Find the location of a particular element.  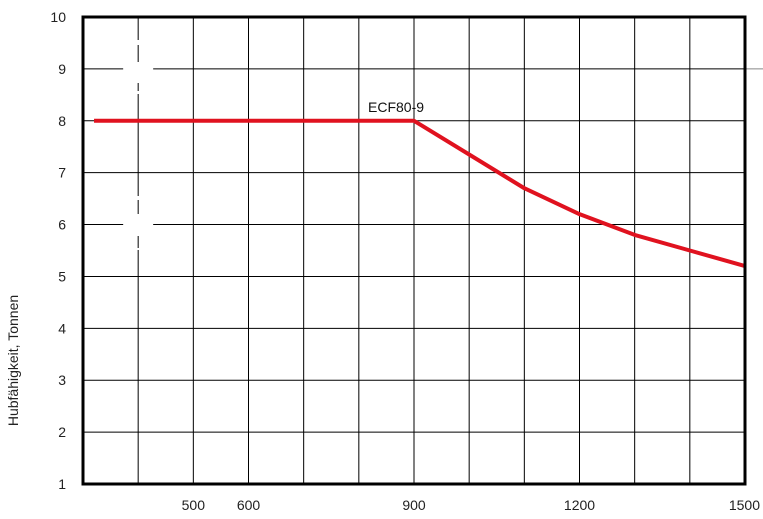

y-tick-label: 6 is located at coordinates (62, 225).